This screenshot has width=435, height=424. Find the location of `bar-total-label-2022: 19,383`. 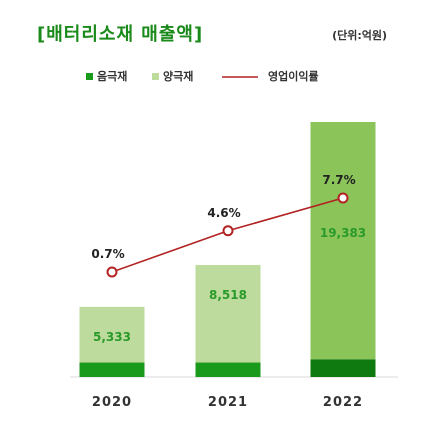

bar-total-label-2022: 19,383 is located at coordinates (343, 233).